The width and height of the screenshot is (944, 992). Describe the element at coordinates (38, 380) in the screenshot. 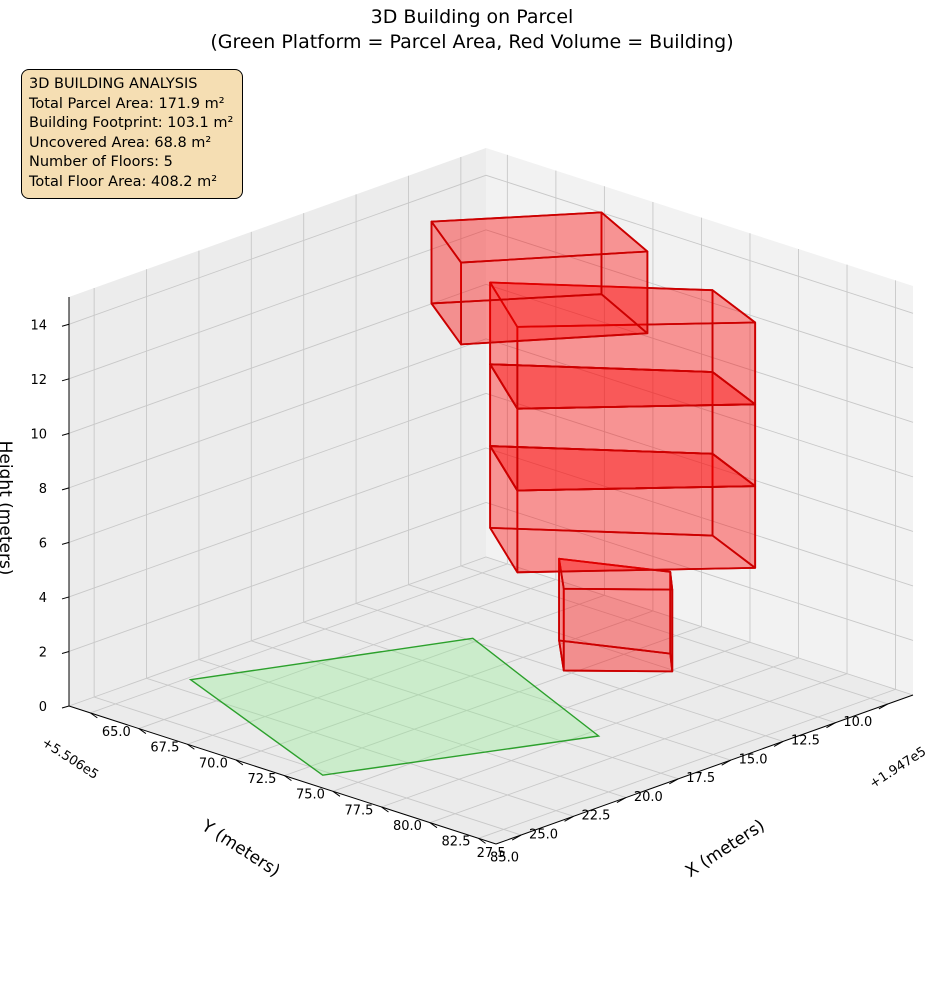

I see `z-tick-label: 12` at that location.